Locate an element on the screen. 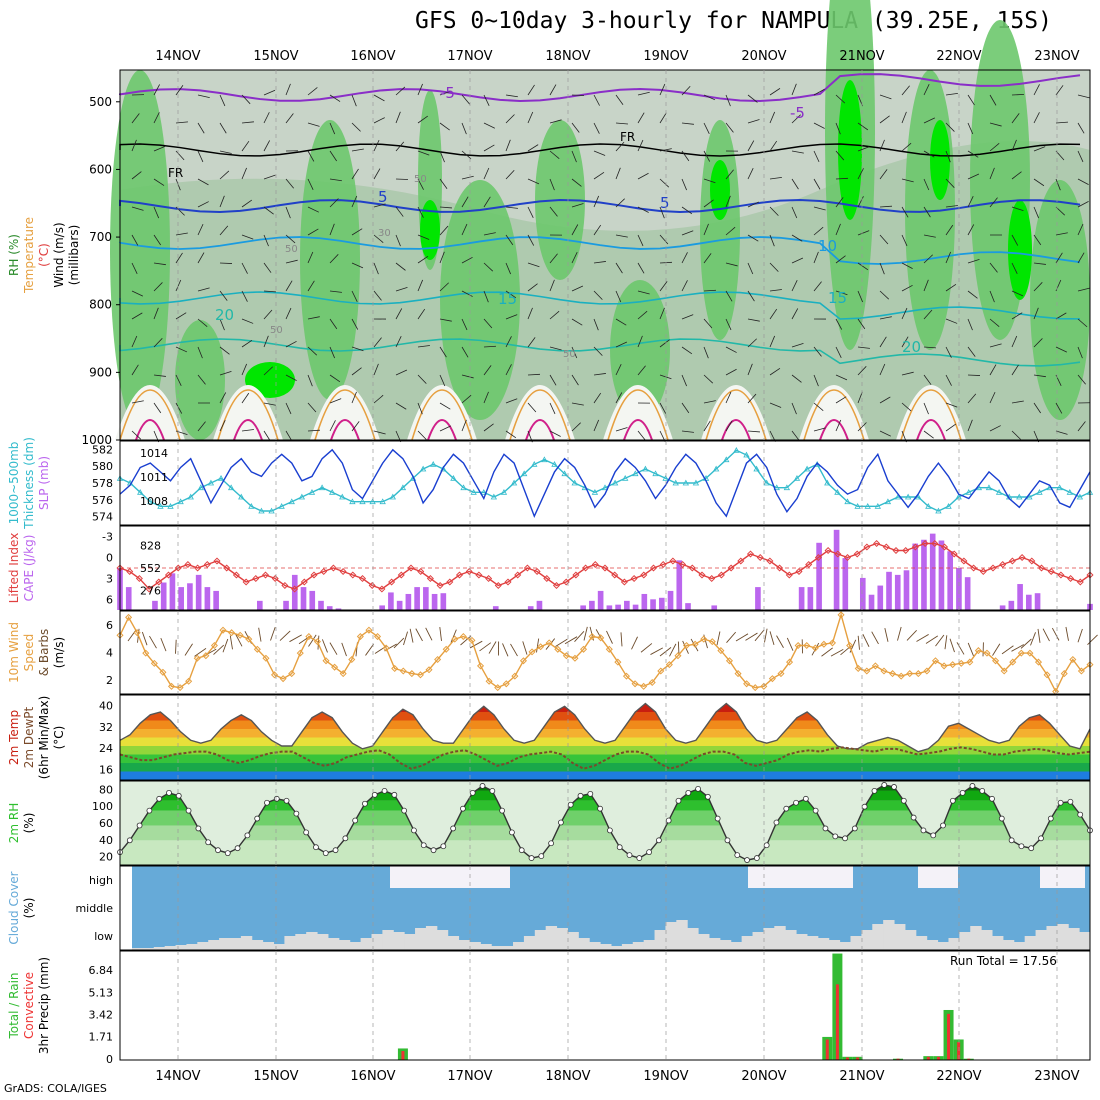 Image resolution: width=1100 pixels, height=1100 pixels. bl-tongue is located at coordinates (150, 412).